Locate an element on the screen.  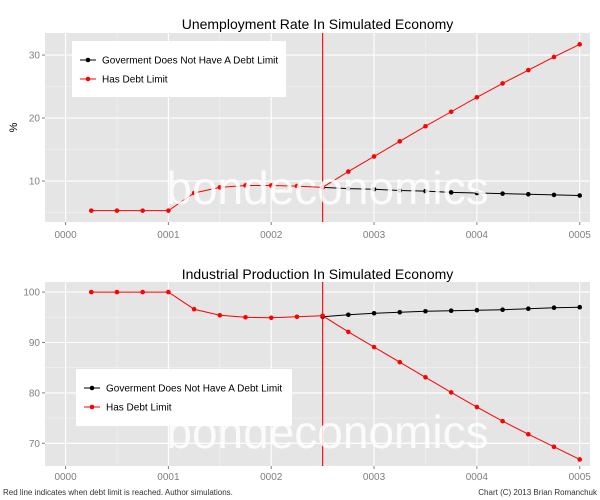
y-tick-label: 90 is located at coordinates (35, 343).